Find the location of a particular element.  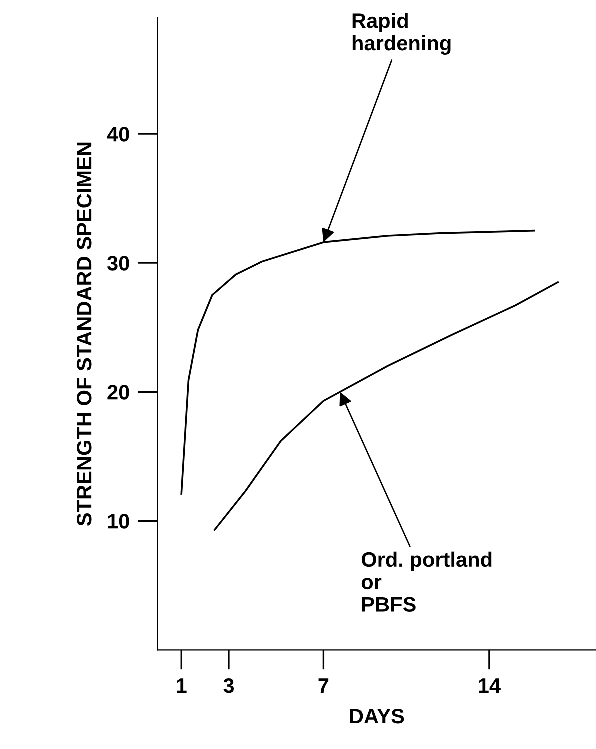

y-tick-label: 30 is located at coordinates (118, 263).